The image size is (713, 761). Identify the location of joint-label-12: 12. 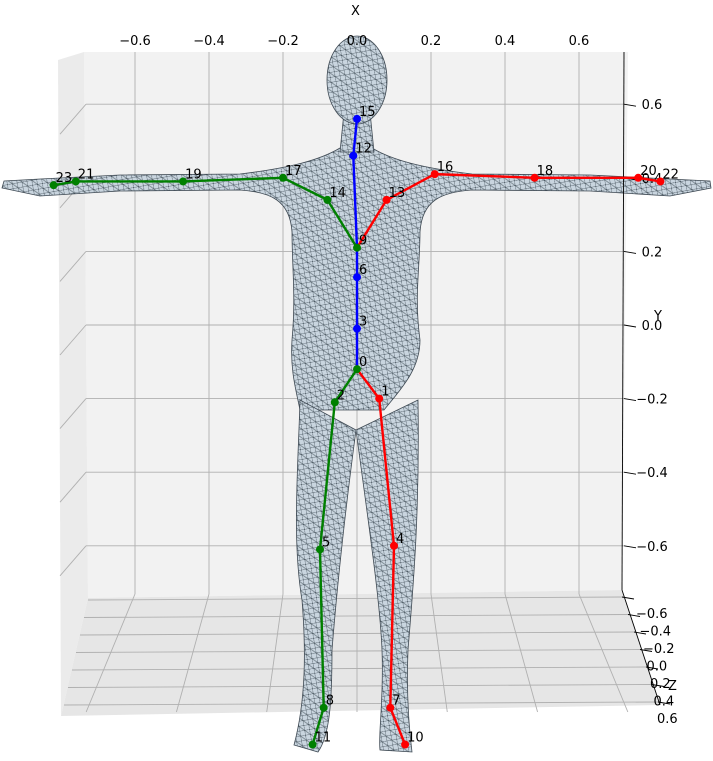
(363, 149).